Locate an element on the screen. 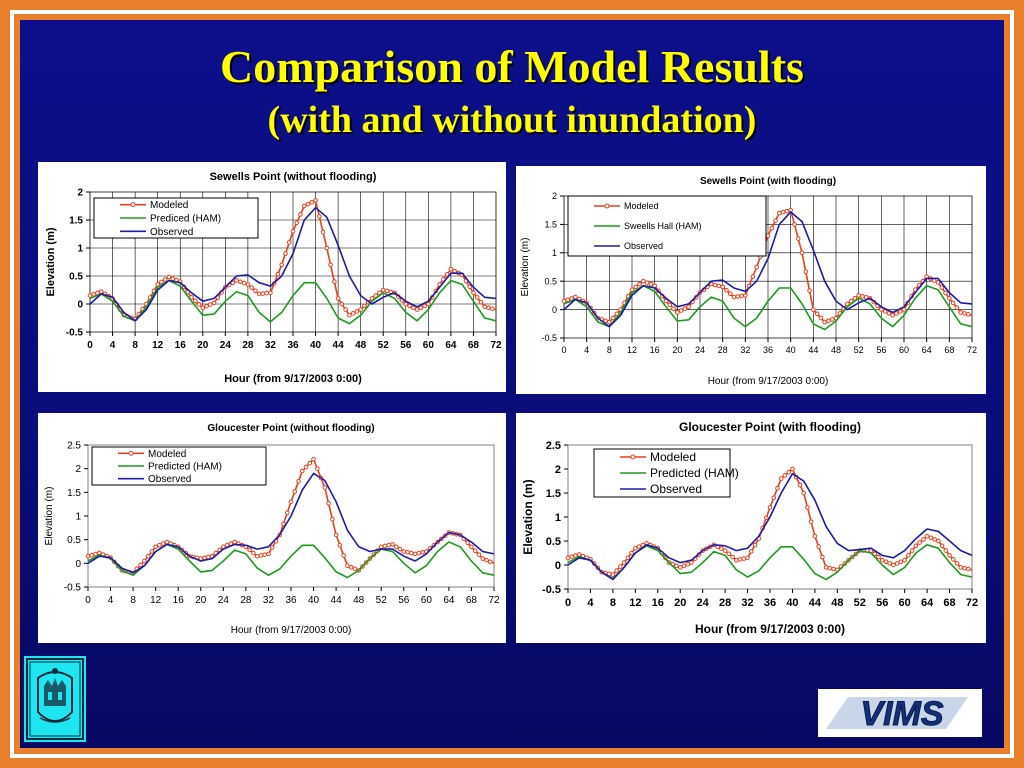 This screenshot has width=1024, height=768. x-tick-label: 44 is located at coordinates (337, 600).